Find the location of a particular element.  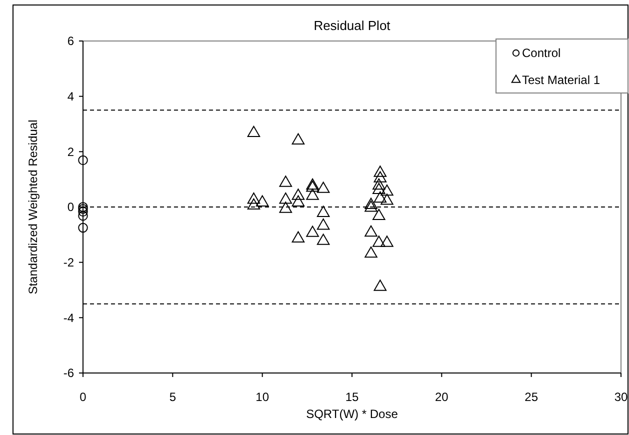

x-tick-label: 0 is located at coordinates (83, 397).